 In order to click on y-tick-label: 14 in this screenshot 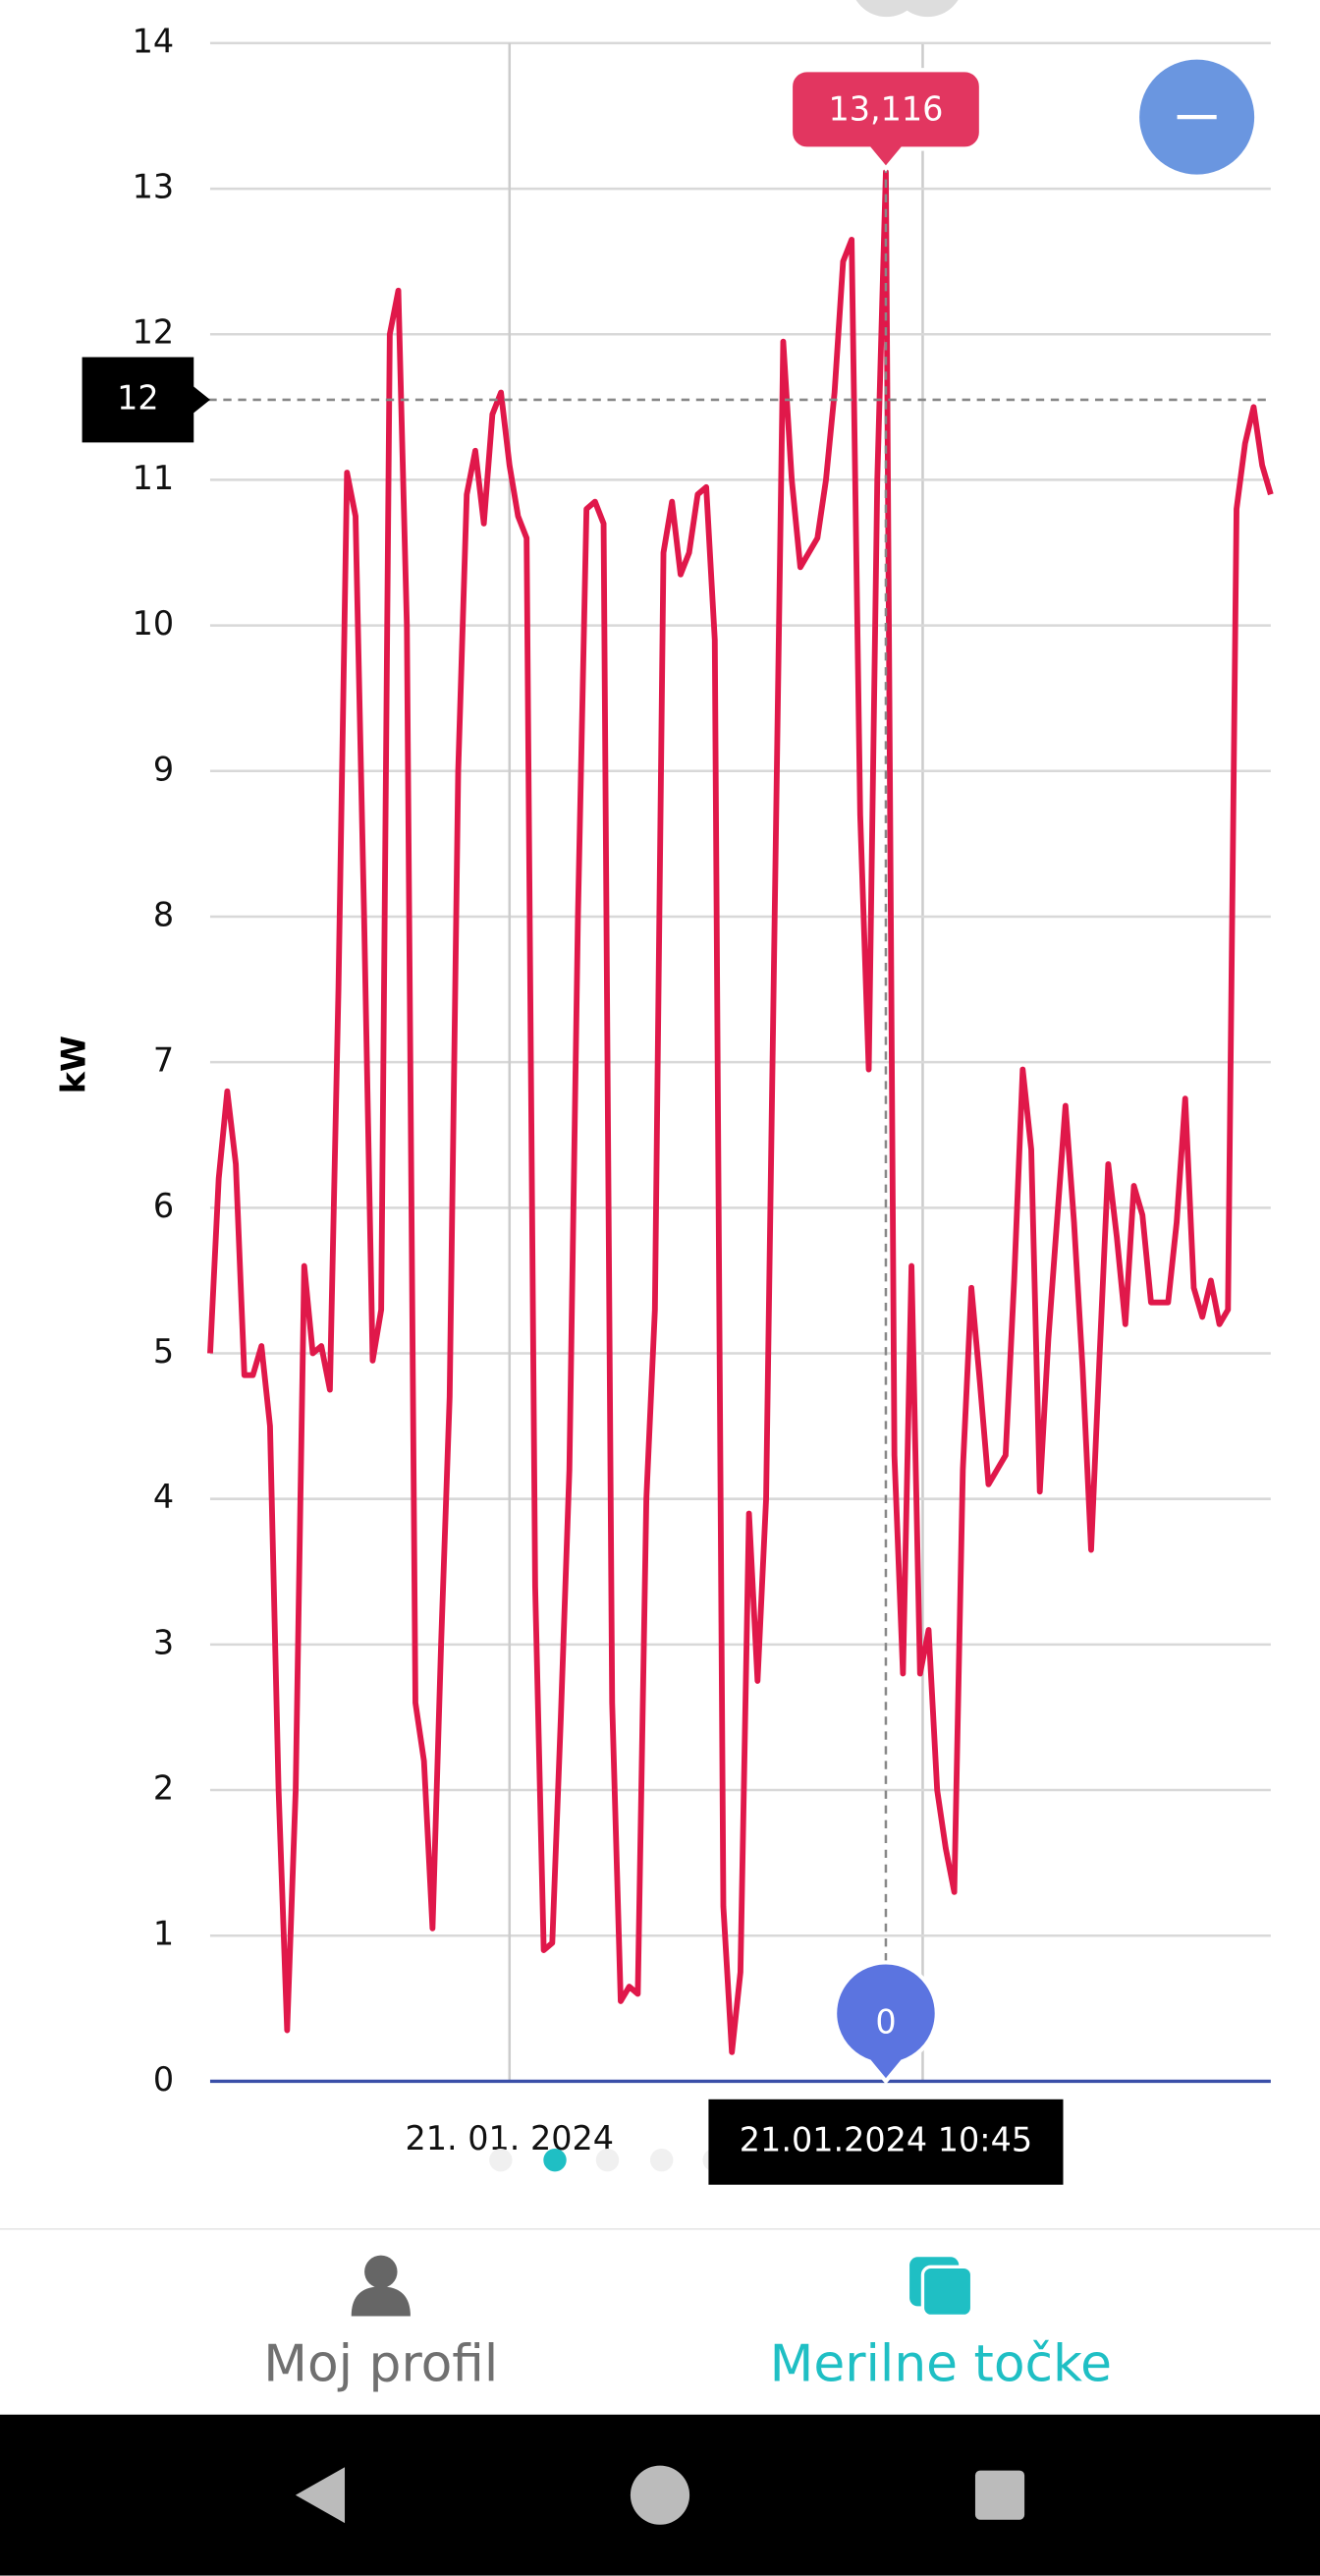, I will do `click(154, 41)`.